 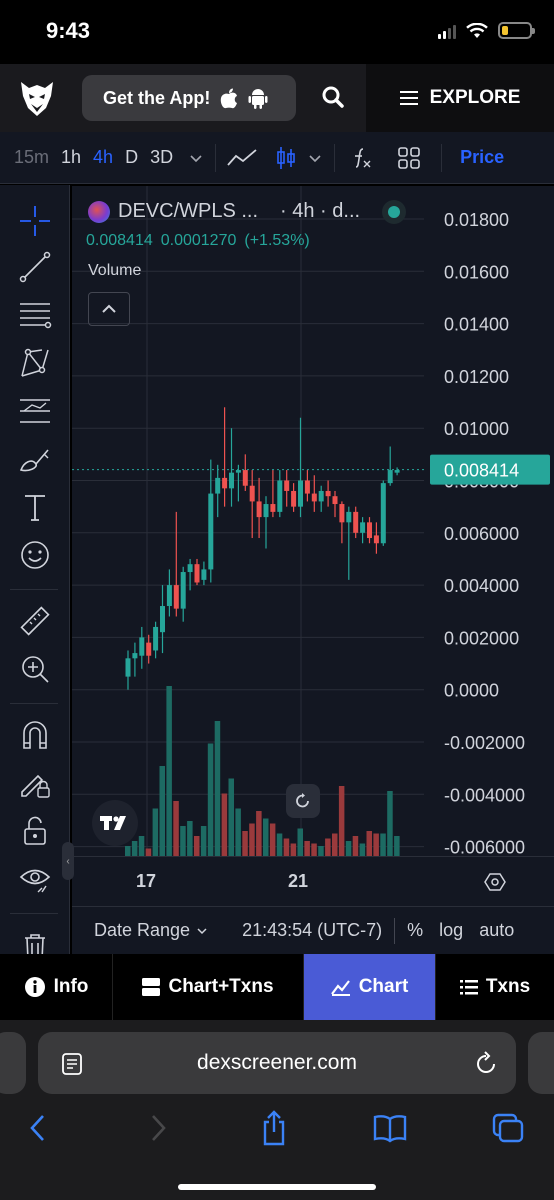 I want to click on reload-icon, so click(x=486, y=1063).